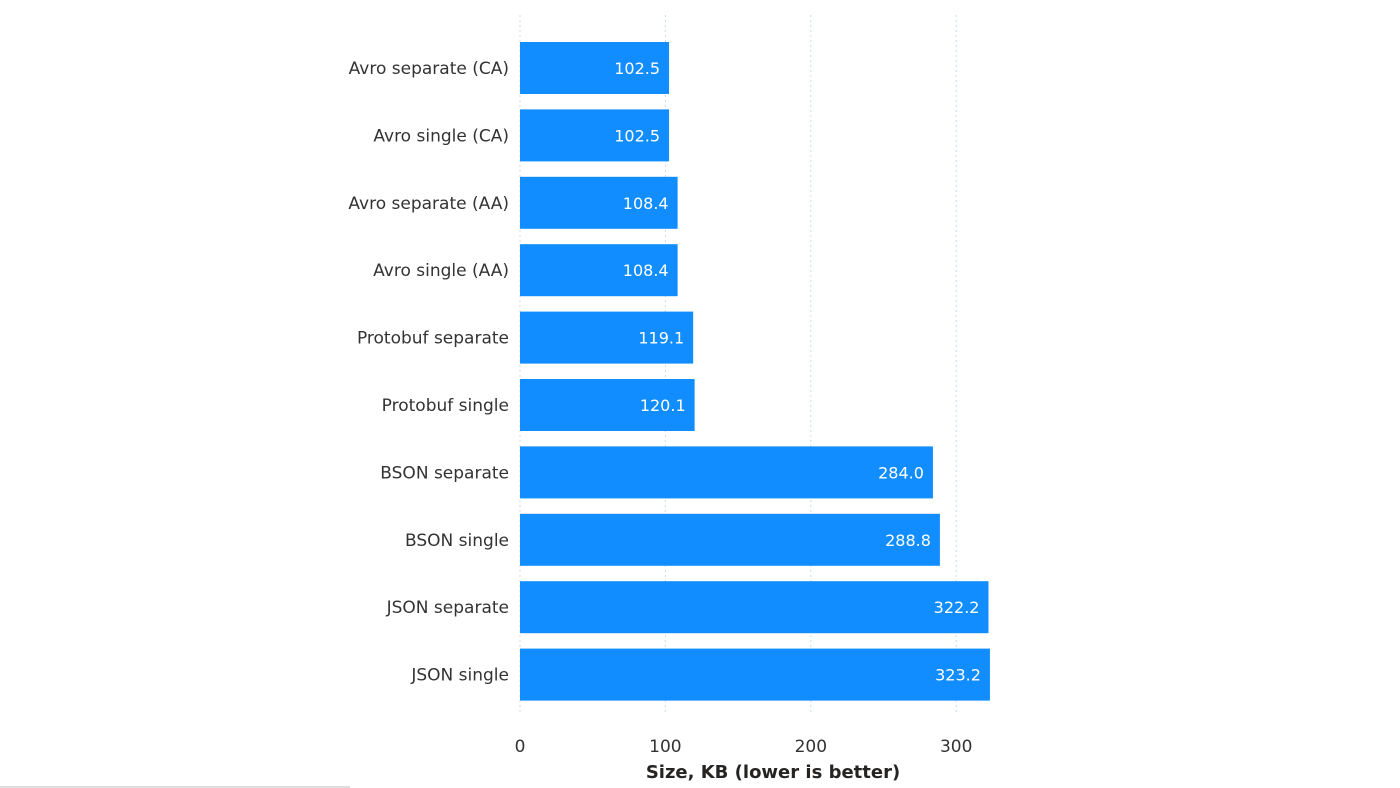  Describe the element at coordinates (459, 676) in the screenshot. I see `category-label: JSON single` at that location.